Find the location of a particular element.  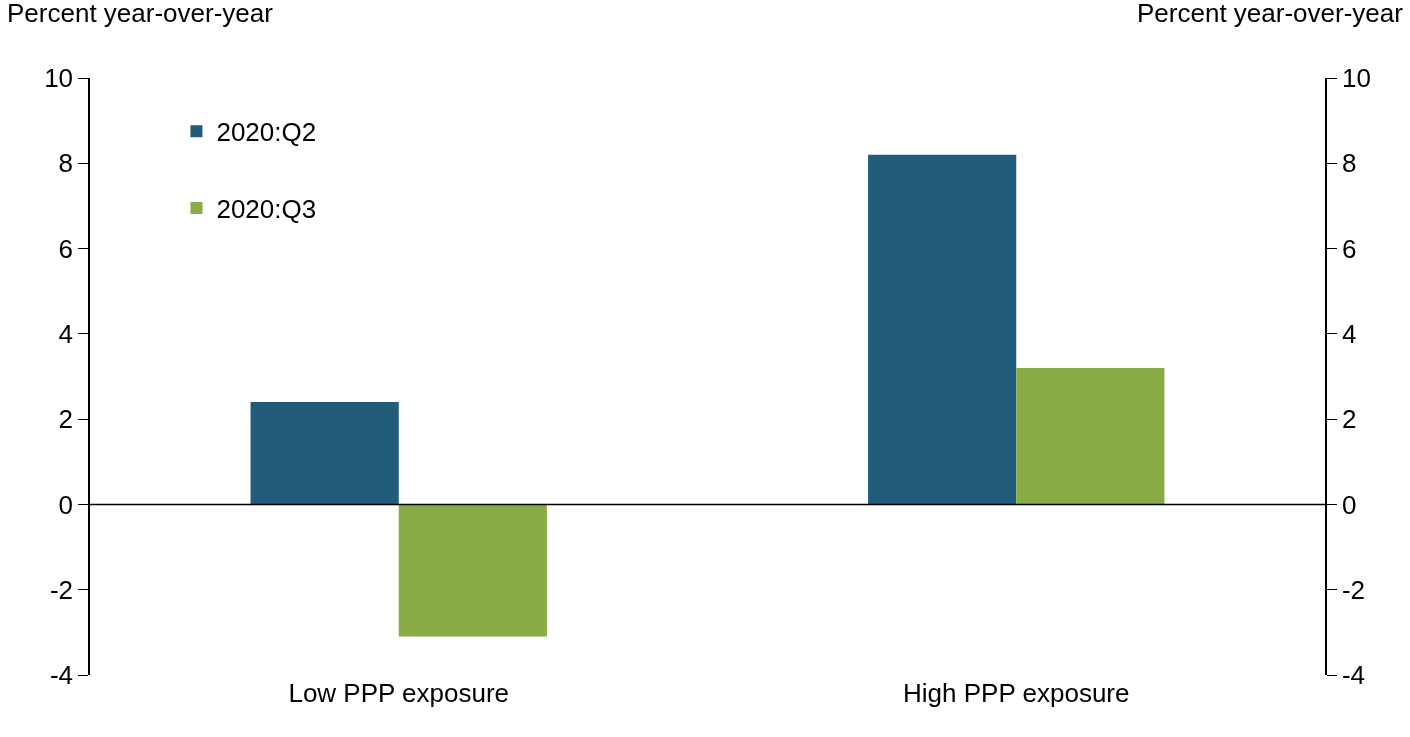

x-tick-label: High PPP exposure is located at coordinates (1016, 693).